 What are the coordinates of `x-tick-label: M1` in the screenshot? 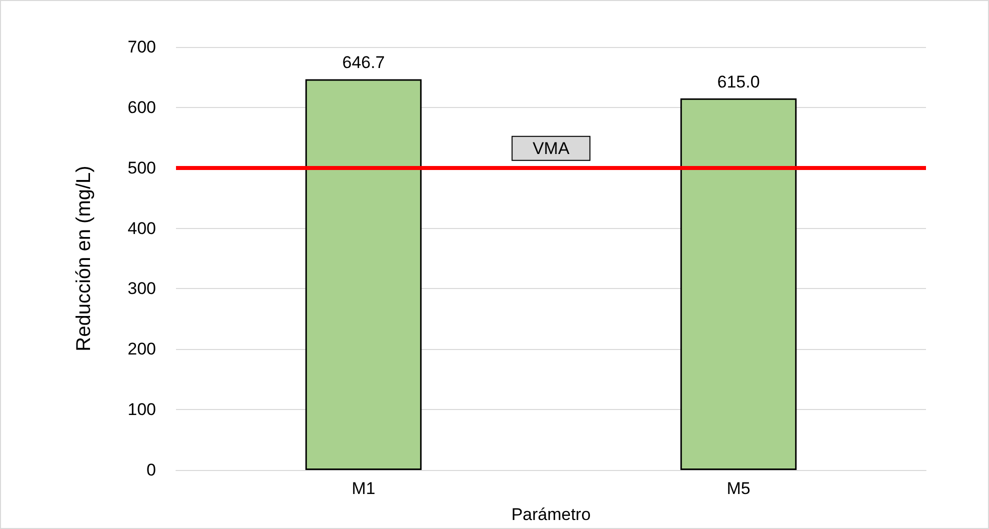 It's located at (364, 488).